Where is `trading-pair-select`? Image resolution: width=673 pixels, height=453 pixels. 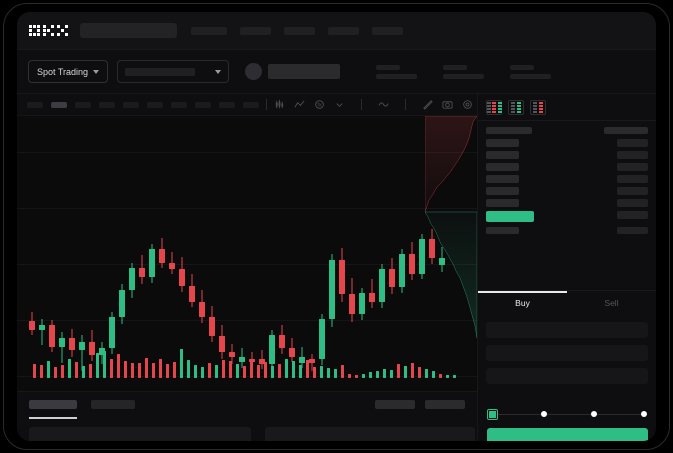 trading-pair-select is located at coordinates (173, 71).